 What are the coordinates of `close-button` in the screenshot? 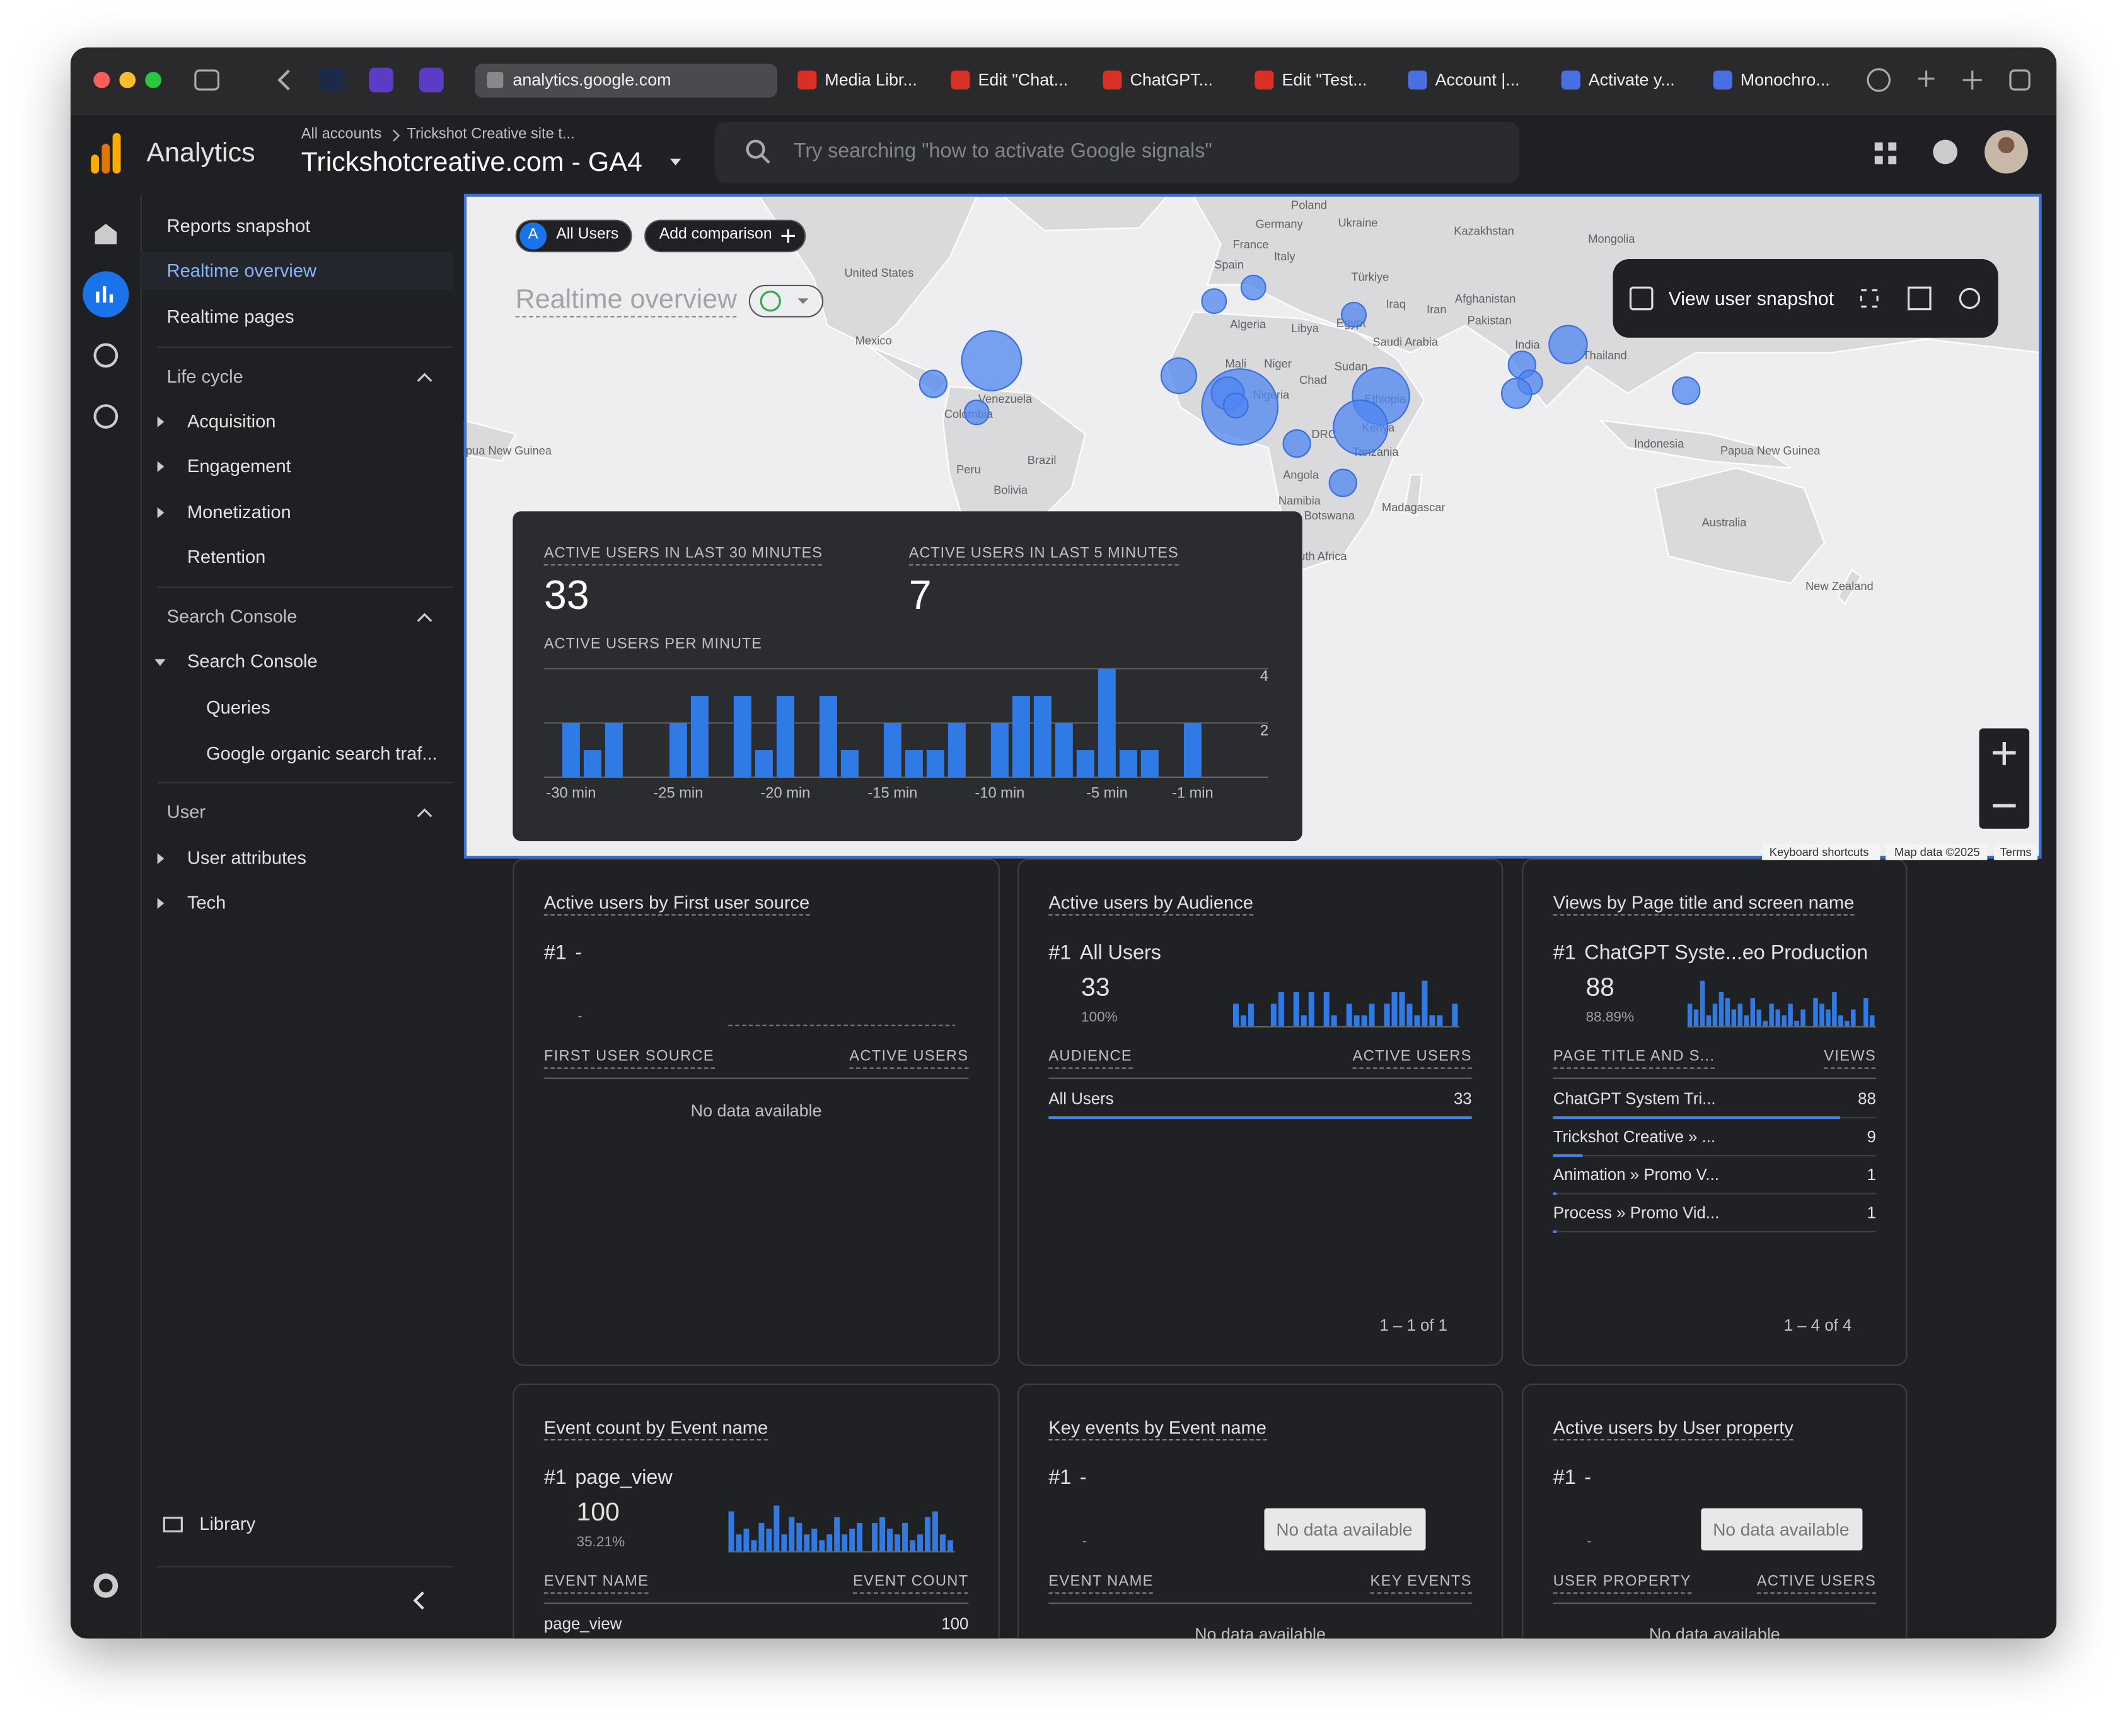 It's located at (101, 80).